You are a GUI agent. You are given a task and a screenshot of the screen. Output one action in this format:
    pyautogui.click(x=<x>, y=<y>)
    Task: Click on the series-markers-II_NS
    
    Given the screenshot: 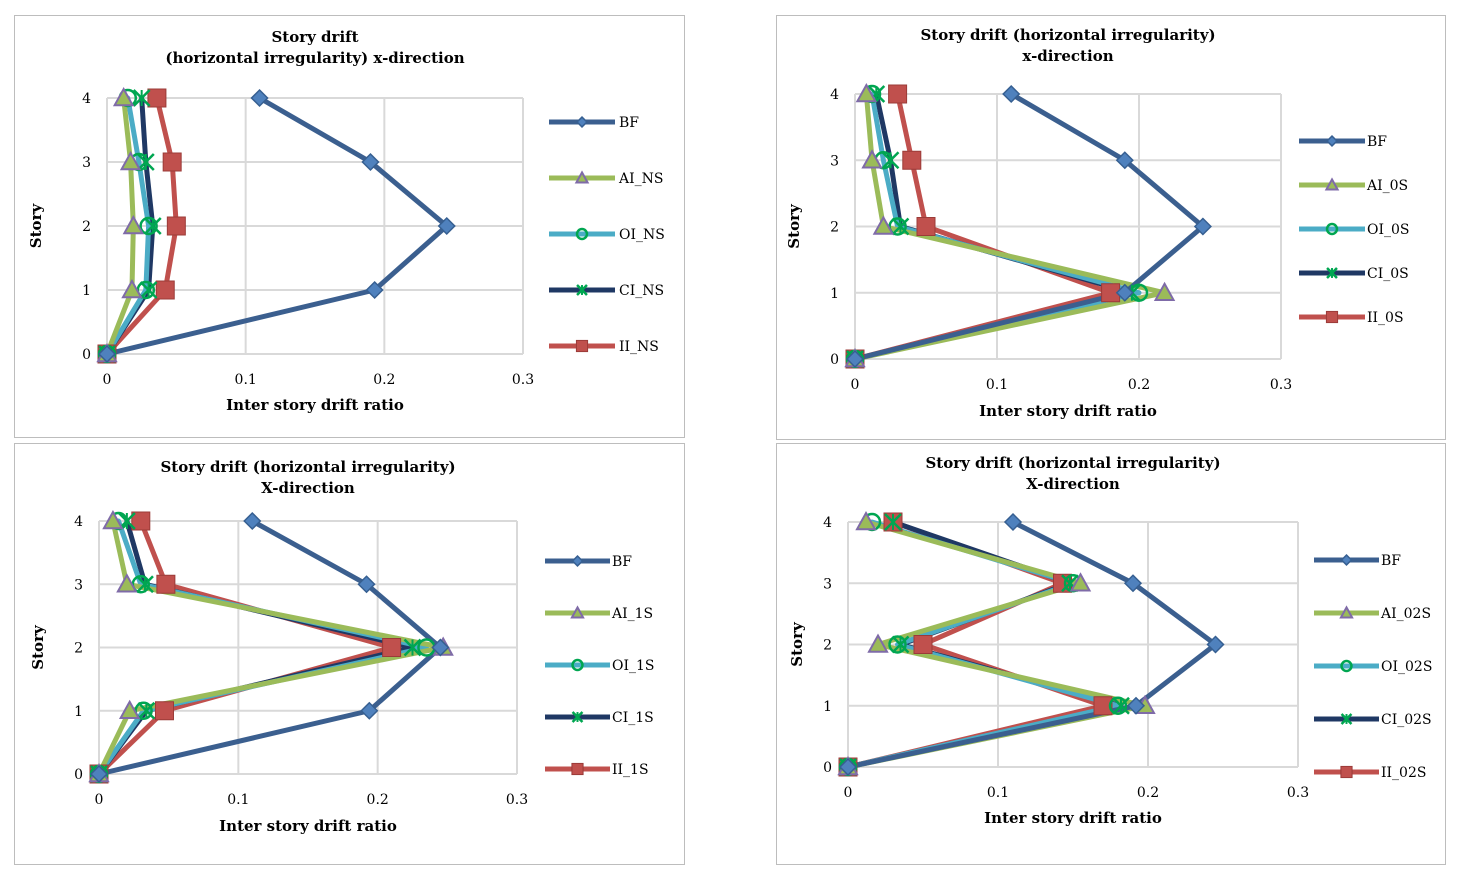 What is the action you would take?
    pyautogui.click(x=141, y=226)
    